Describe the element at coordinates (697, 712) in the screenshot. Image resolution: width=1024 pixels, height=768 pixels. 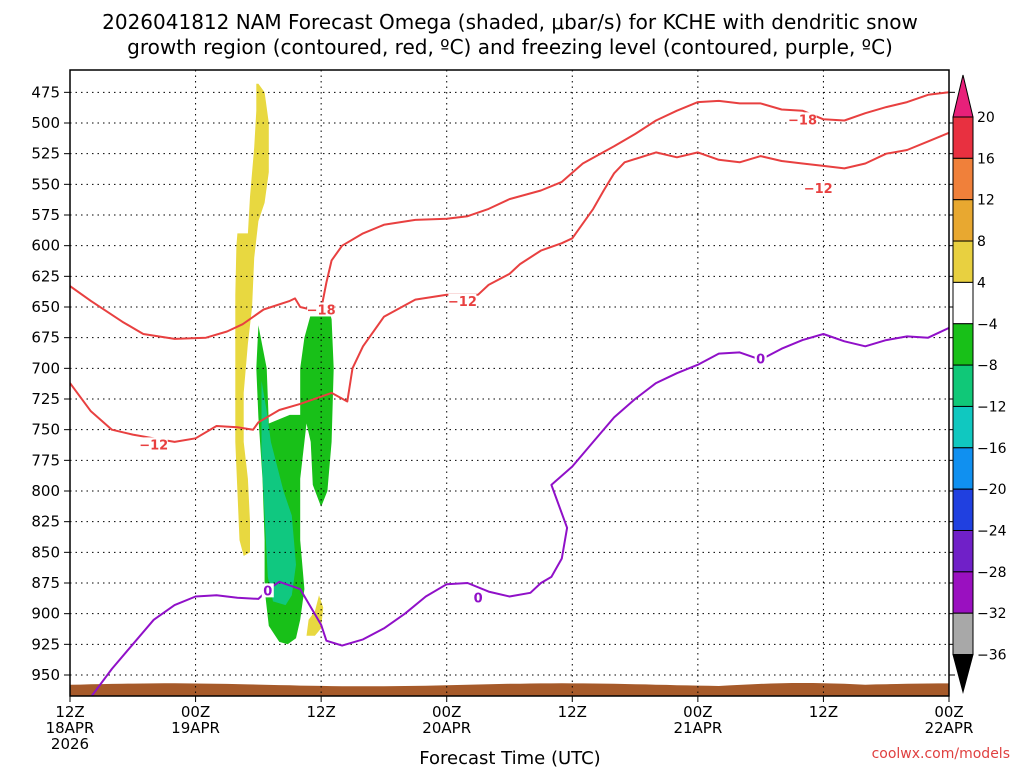
I see `xtick-label-60-0: 00Z` at that location.